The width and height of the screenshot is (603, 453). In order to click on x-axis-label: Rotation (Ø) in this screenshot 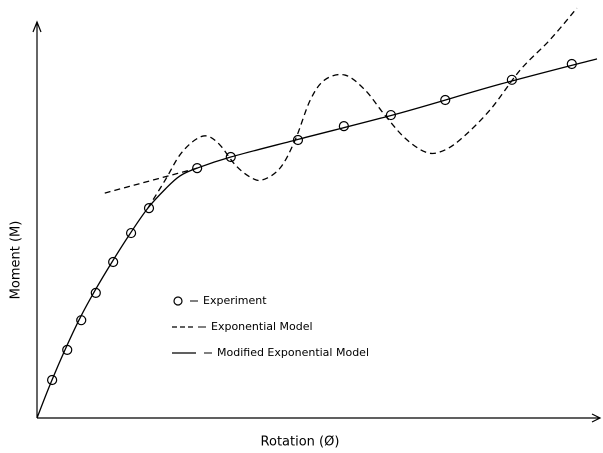, I will do `click(300, 442)`.